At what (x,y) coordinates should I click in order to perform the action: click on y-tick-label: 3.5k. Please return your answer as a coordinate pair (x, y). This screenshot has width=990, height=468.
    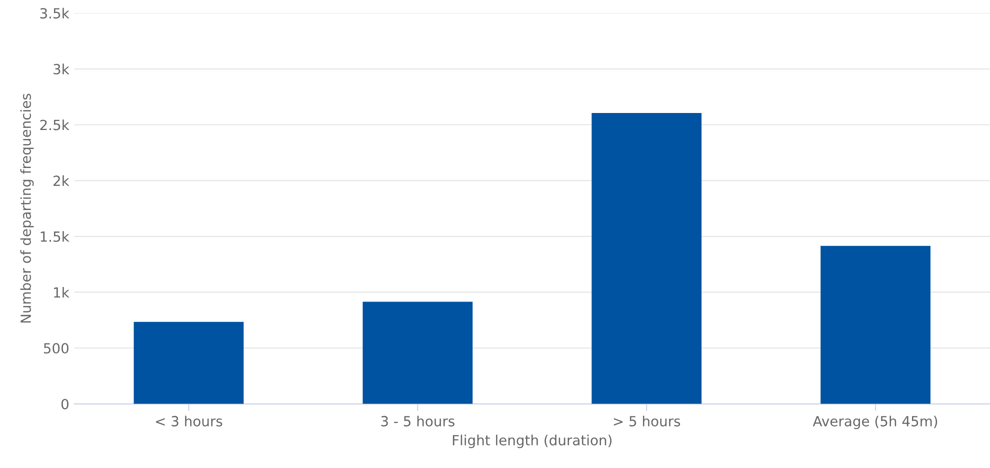
    Looking at the image, I should click on (55, 13).